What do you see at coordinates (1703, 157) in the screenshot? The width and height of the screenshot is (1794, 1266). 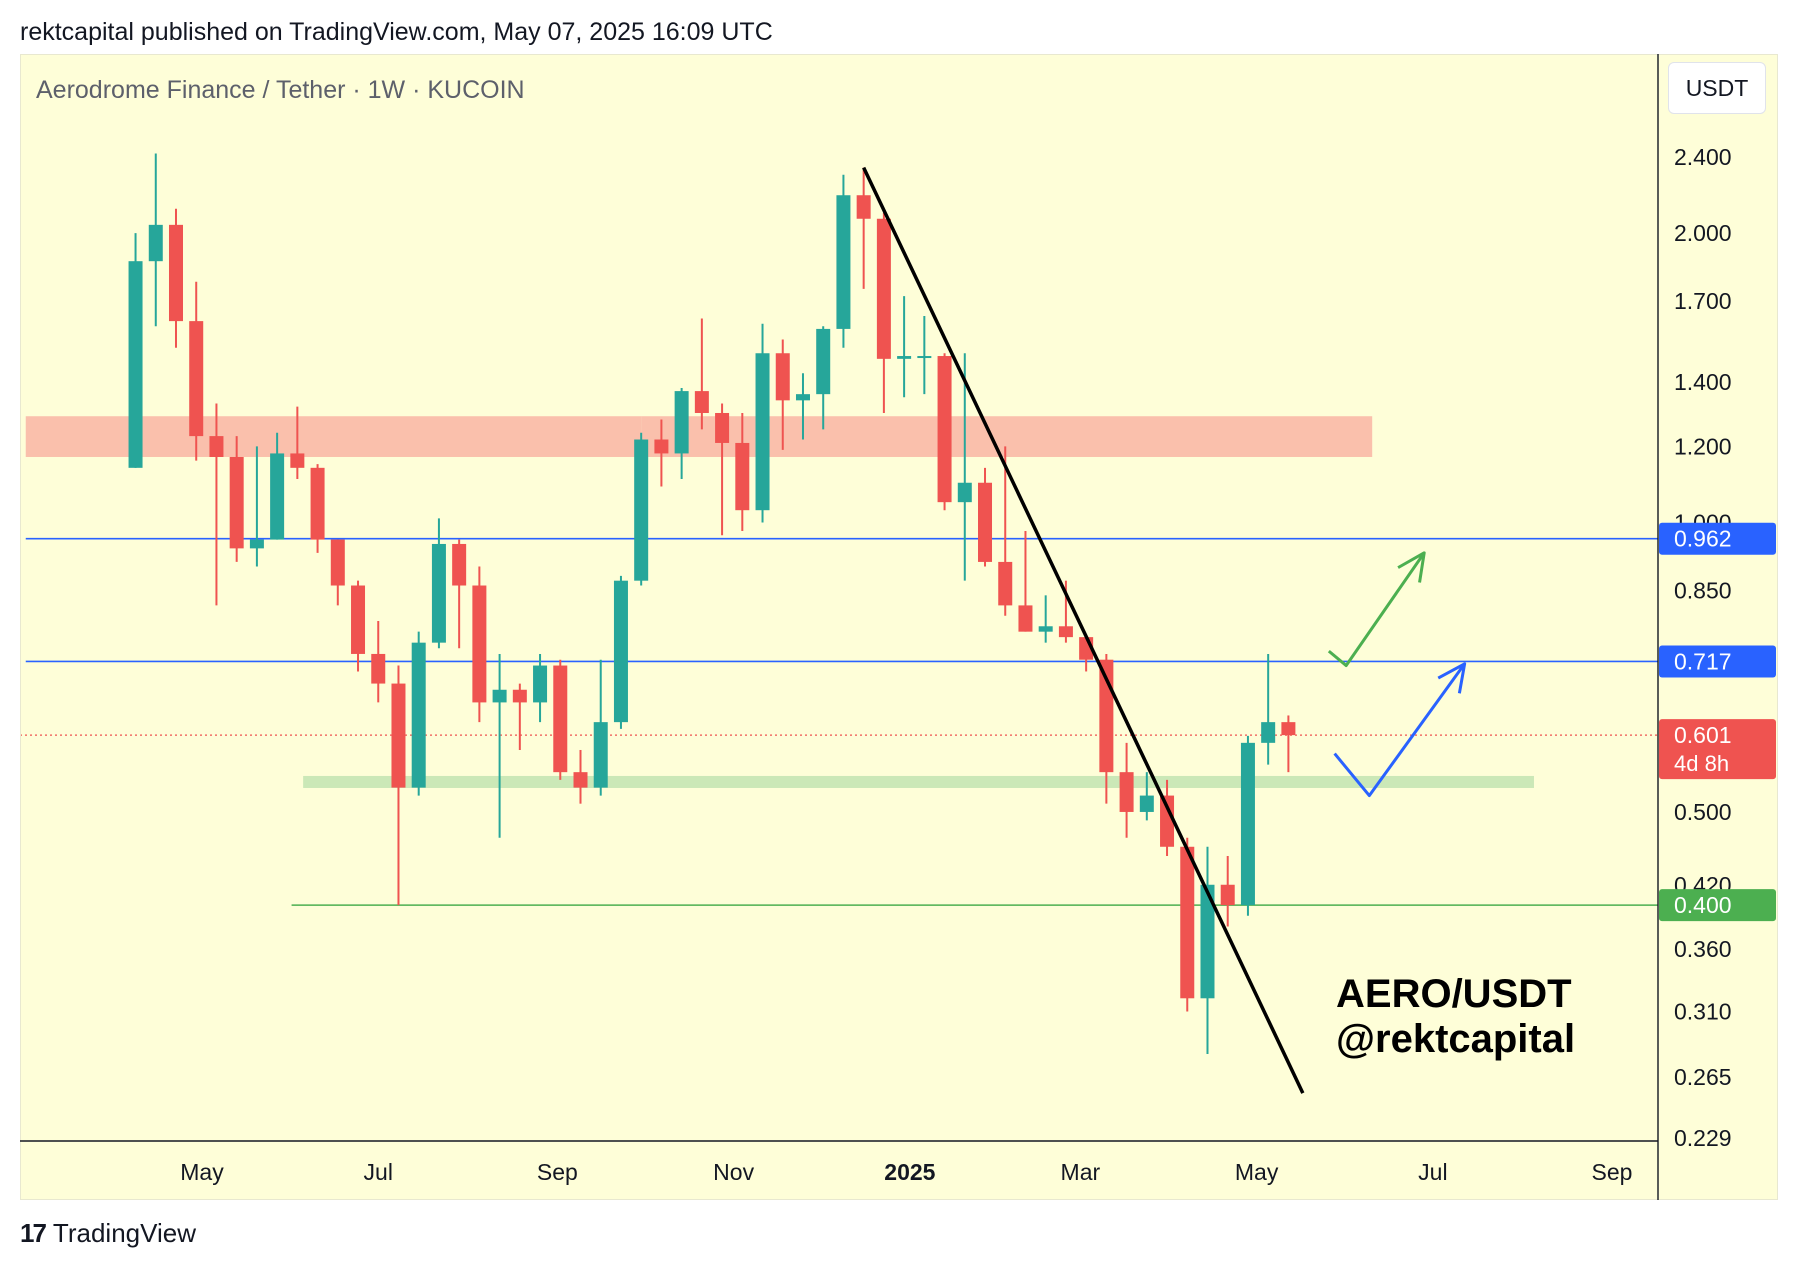 I see `y-tick-label: 2.400` at bounding box center [1703, 157].